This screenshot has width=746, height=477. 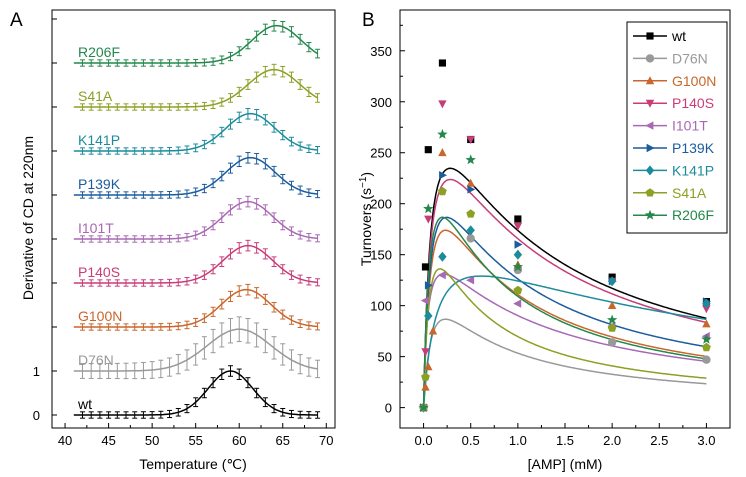 What do you see at coordinates (65, 440) in the screenshot?
I see `a-xtick-label: 40` at bounding box center [65, 440].